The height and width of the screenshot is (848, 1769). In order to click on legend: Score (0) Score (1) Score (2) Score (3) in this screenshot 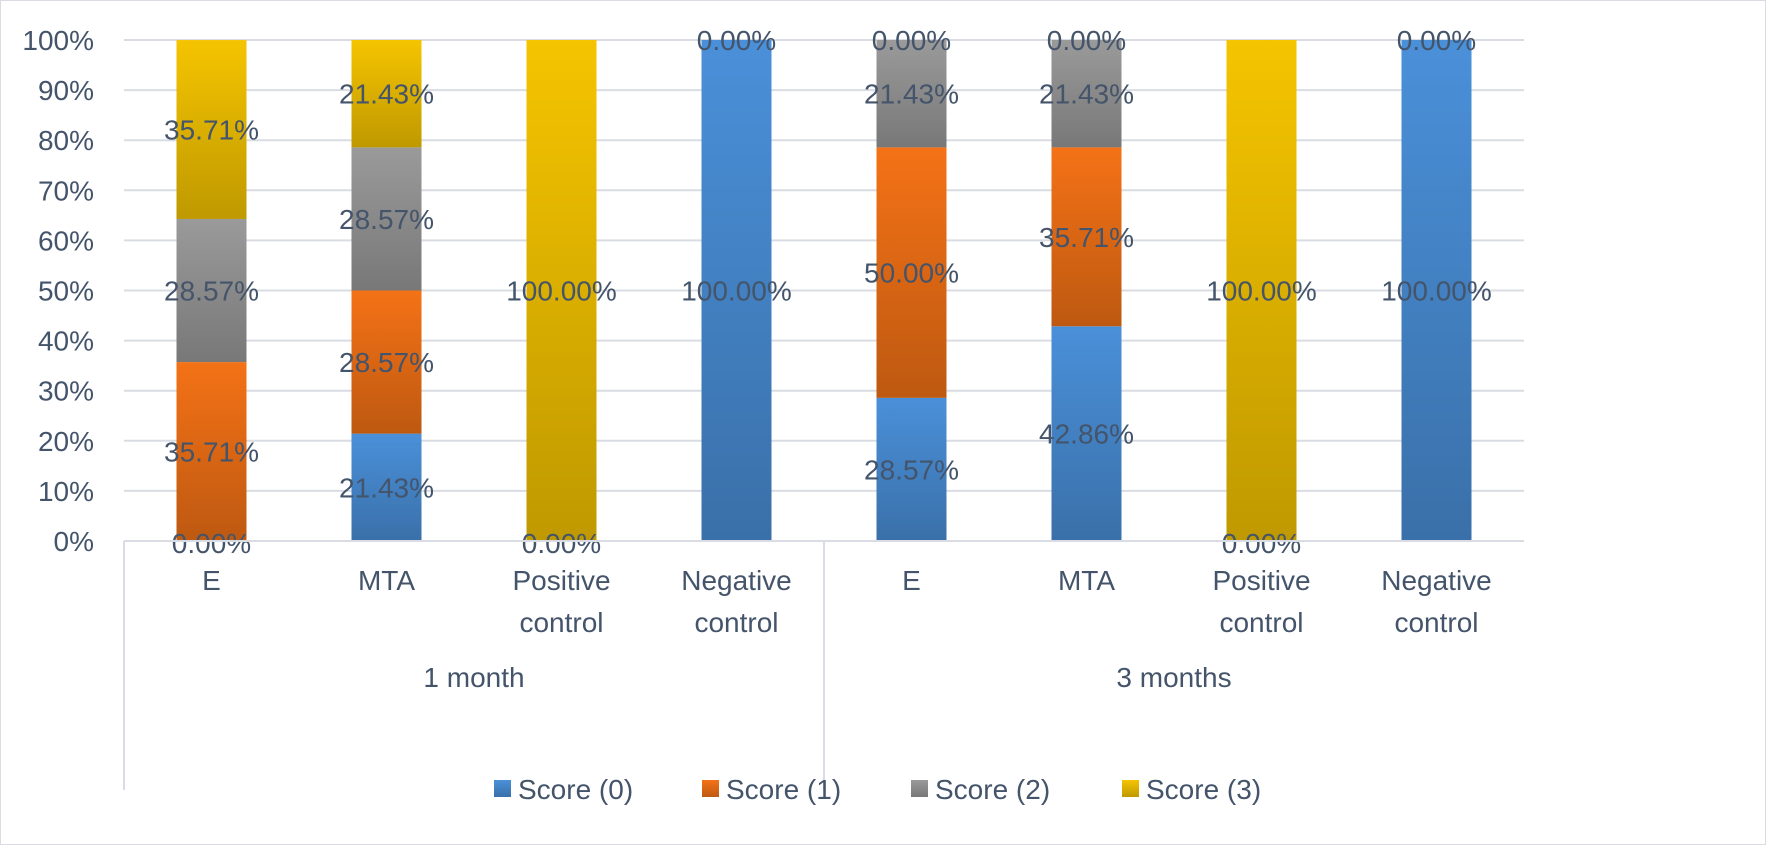, I will do `click(877, 789)`.